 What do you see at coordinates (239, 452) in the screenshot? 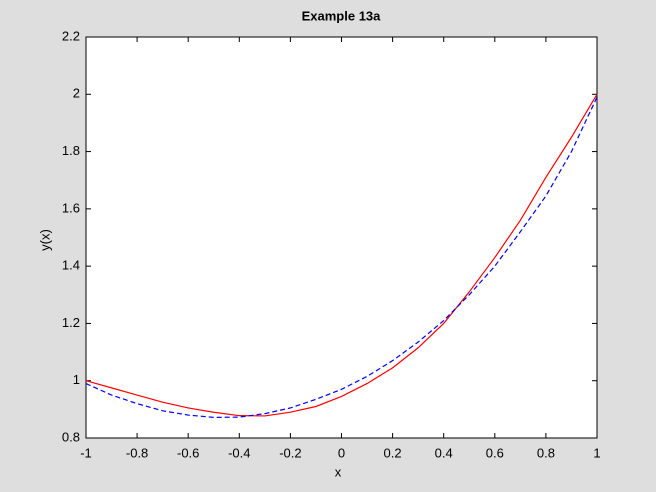
I see `x-tick-label: -0.4` at bounding box center [239, 452].